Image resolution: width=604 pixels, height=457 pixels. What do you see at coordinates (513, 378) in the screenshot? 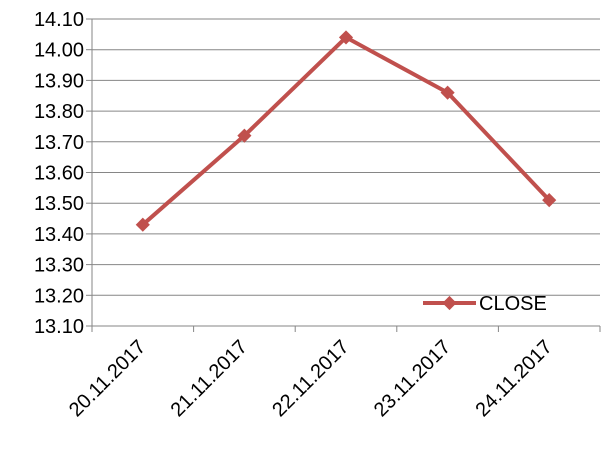
I see `x-tick-label: 24.11.2017` at bounding box center [513, 378].